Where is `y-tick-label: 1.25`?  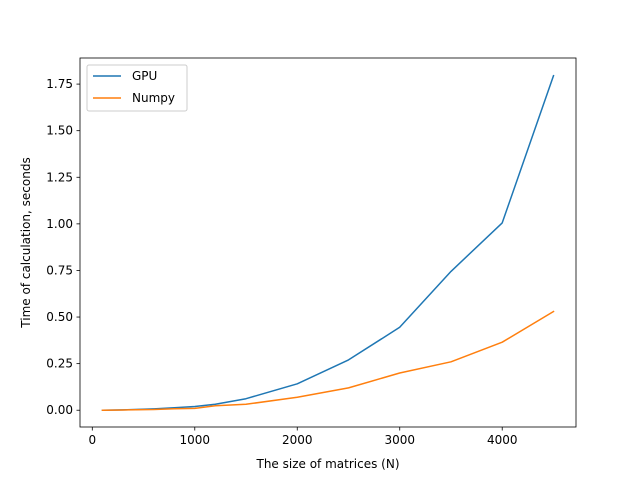 y-tick-label: 1.25 is located at coordinates (59, 177).